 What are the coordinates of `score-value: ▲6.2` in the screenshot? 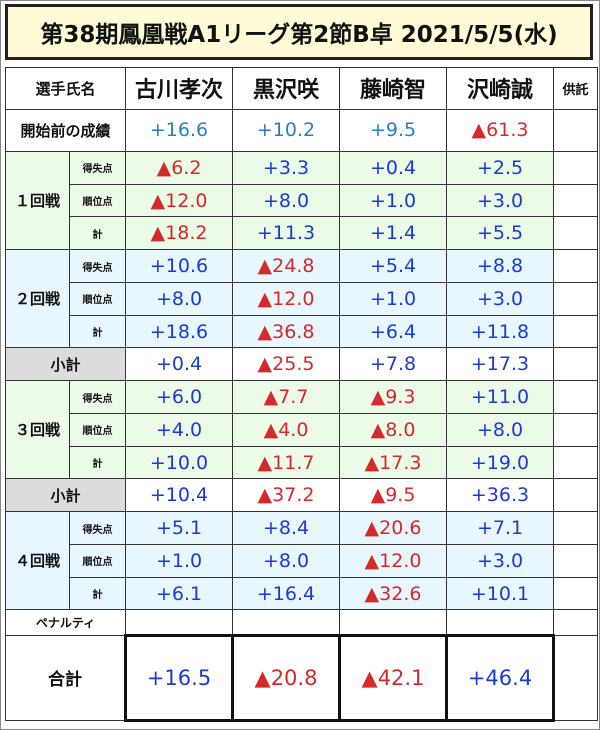 It's located at (179, 167).